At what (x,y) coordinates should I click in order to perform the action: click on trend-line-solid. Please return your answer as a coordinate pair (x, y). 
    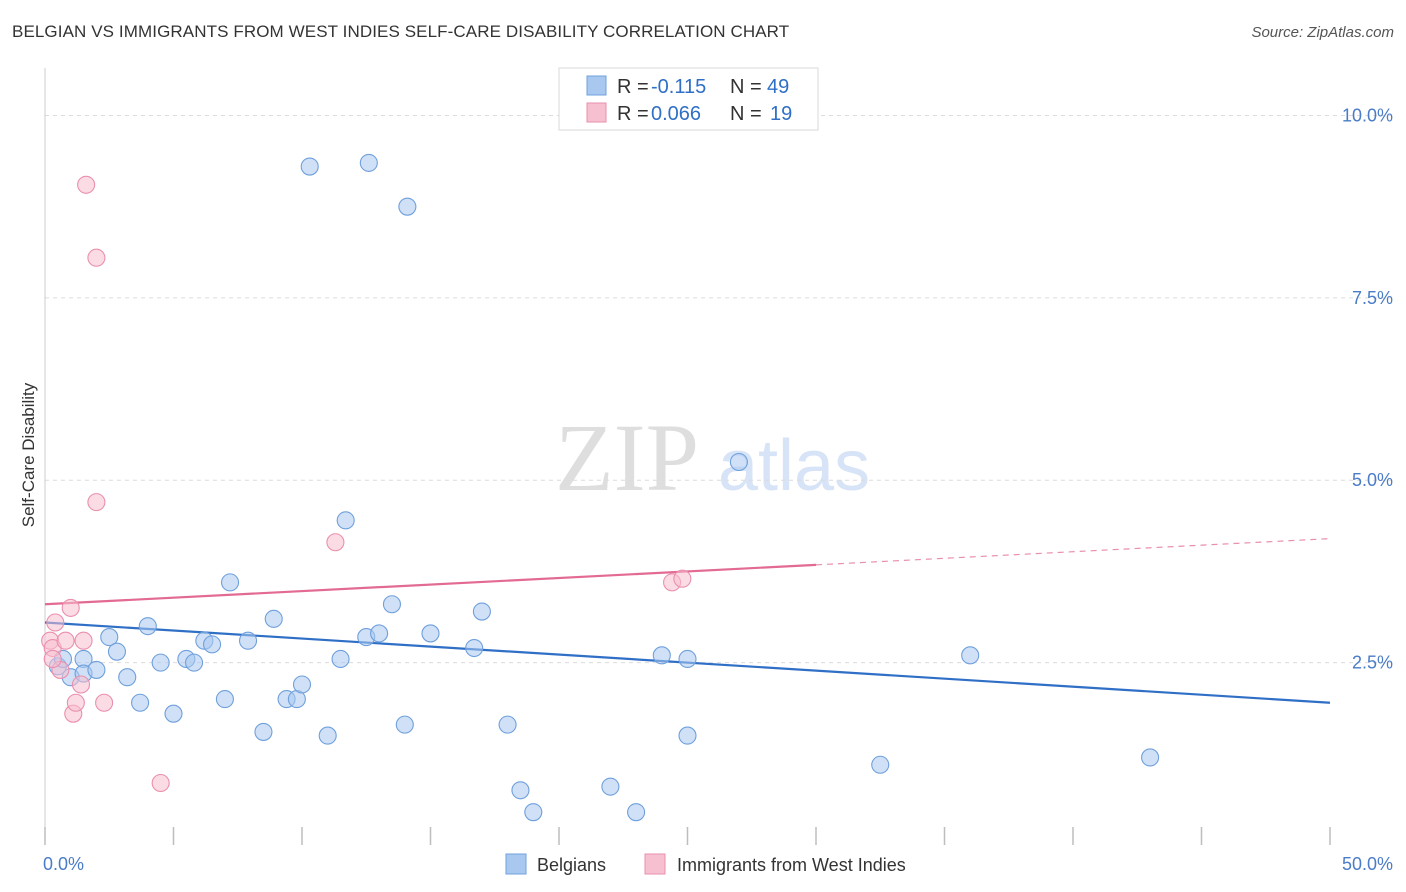
    Looking at the image, I should click on (430, 584).